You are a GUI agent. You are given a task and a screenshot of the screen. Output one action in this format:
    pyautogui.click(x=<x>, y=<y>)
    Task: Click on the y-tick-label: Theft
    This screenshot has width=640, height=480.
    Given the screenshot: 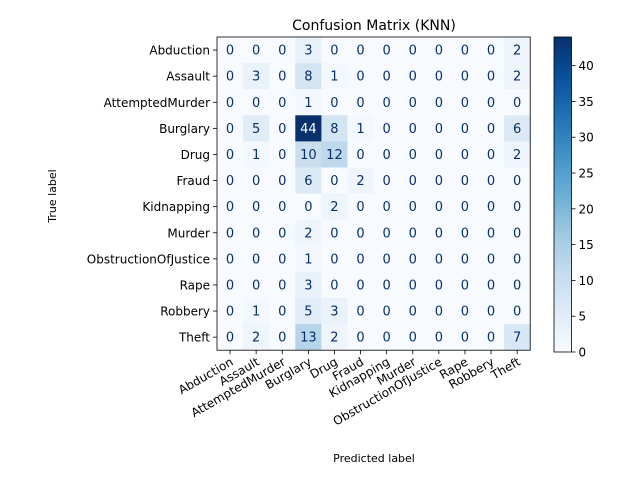 What is the action you would take?
    pyautogui.click(x=194, y=338)
    